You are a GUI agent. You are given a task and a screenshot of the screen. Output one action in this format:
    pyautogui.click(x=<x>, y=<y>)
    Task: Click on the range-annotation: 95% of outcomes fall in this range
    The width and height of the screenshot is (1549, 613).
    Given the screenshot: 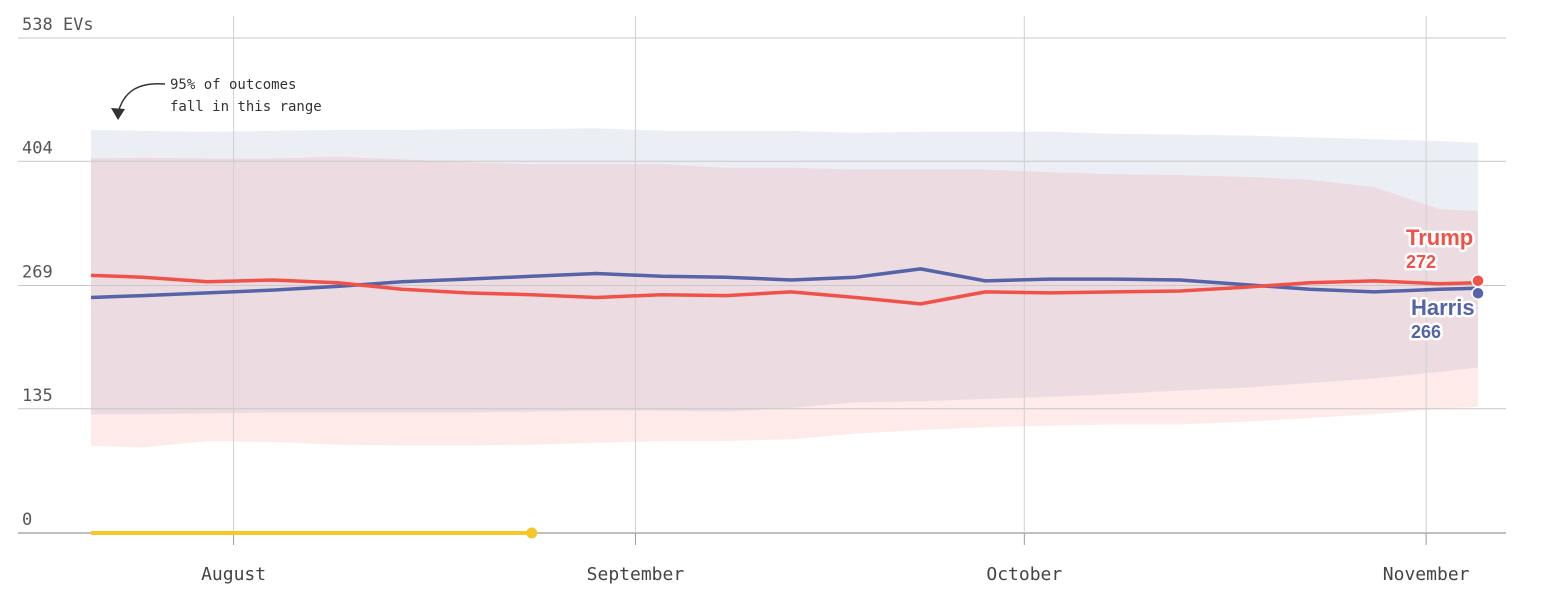 What is the action you would take?
    pyautogui.click(x=216, y=98)
    